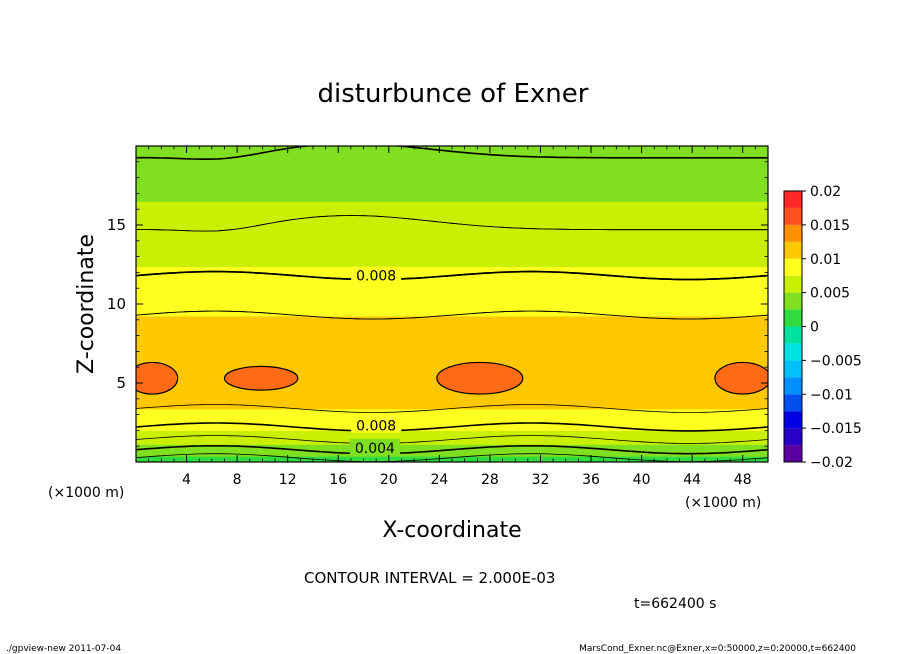 Image resolution: width=904 pixels, height=654 pixels. Describe the element at coordinates (814, 328) in the screenshot. I see `colorbar-label: 0` at that location.